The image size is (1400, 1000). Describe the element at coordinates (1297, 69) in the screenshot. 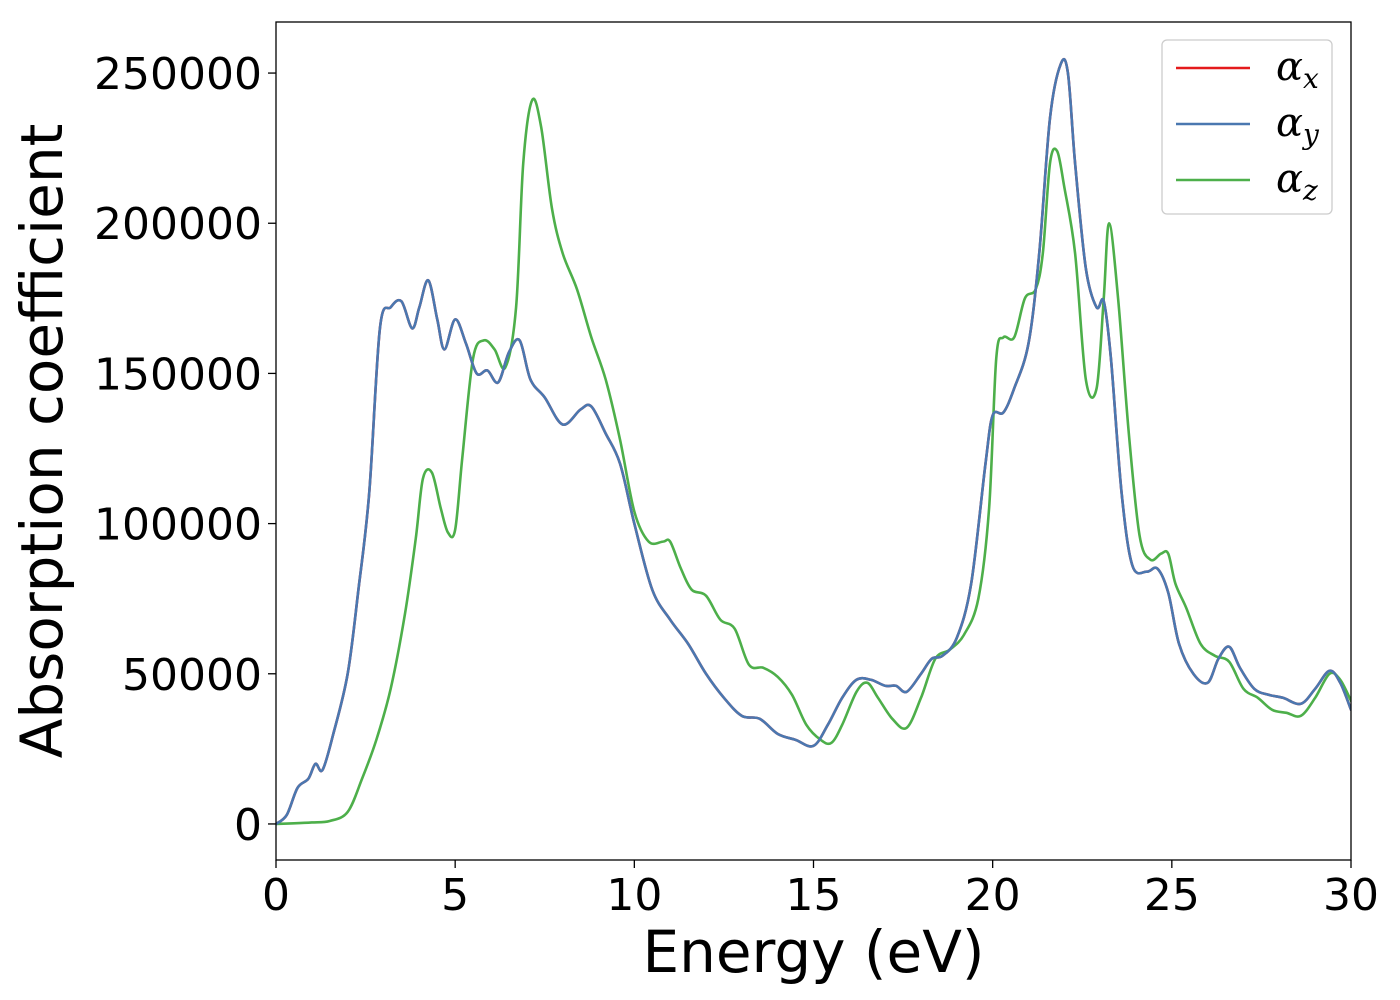

I see `legend-label: αx` at that location.